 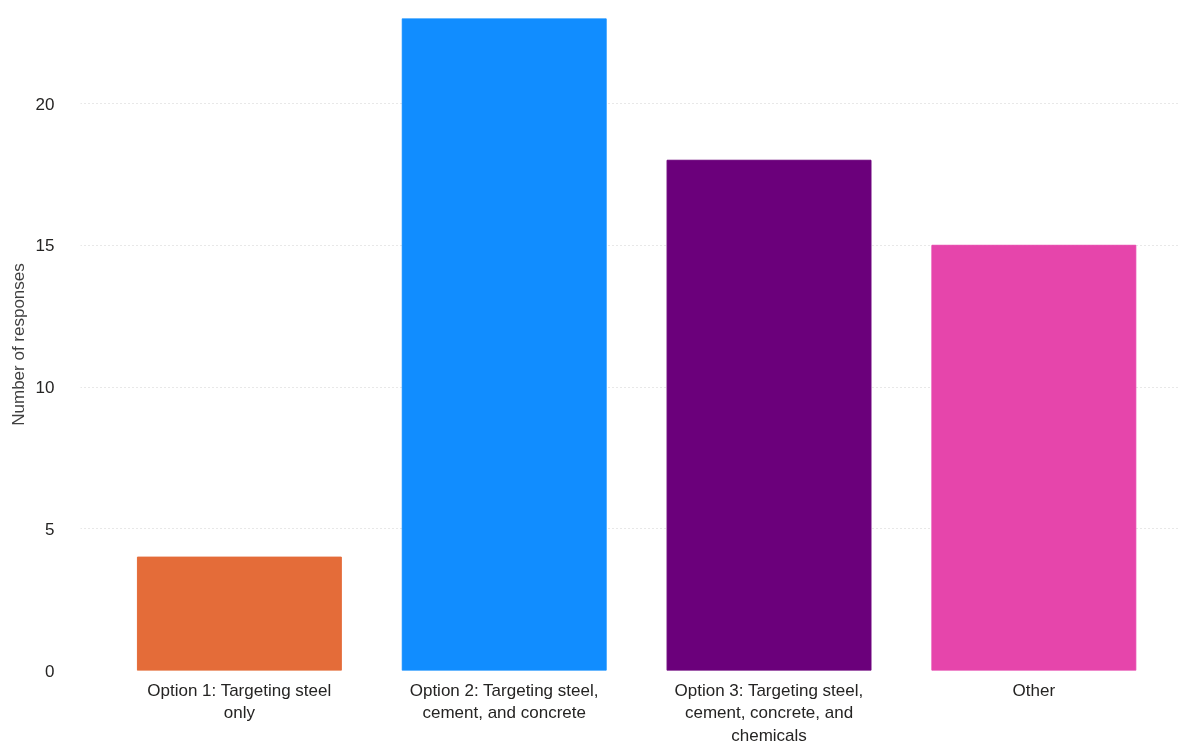 I want to click on y-tick-label: 10, so click(x=45, y=388).